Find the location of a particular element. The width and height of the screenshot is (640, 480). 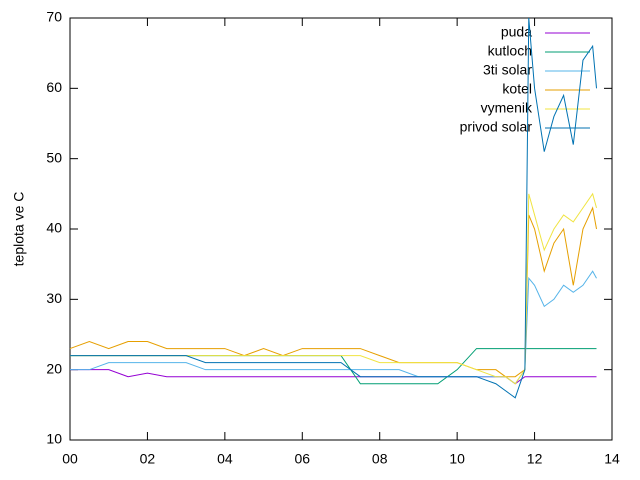

x-tick-label: 02 is located at coordinates (148, 459).